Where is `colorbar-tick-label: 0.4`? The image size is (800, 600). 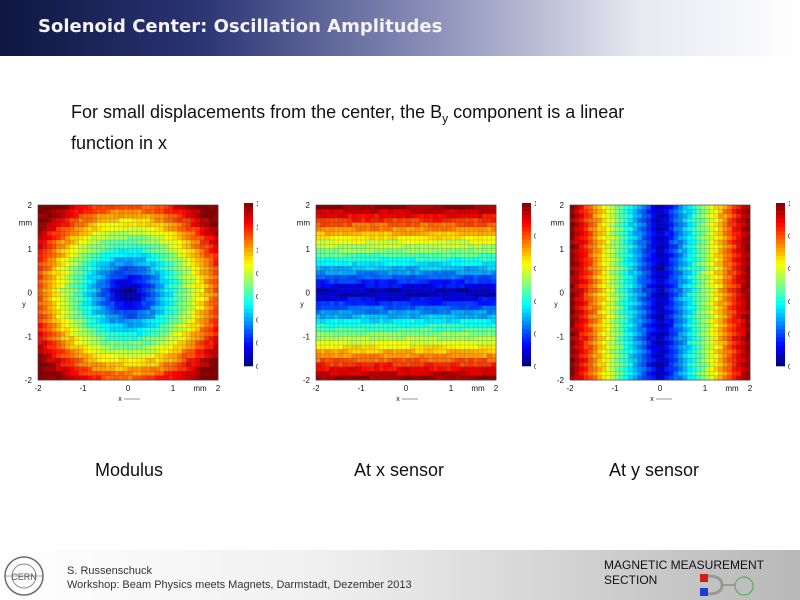
colorbar-tick-label: 0.4 is located at coordinates (257, 320).